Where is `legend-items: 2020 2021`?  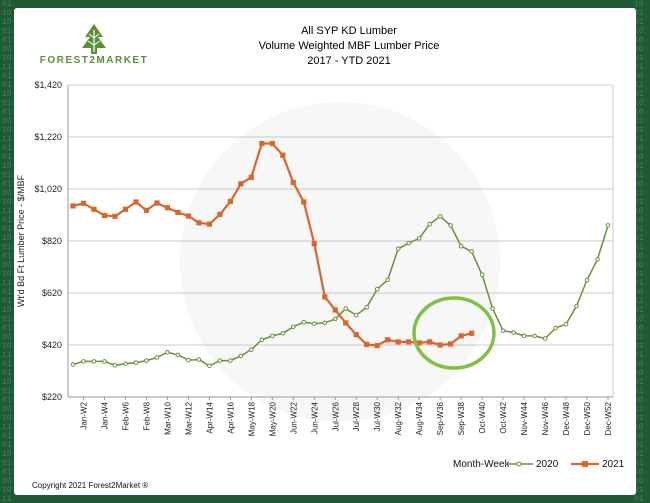 legend-items: 2020 2021 is located at coordinates (565, 464).